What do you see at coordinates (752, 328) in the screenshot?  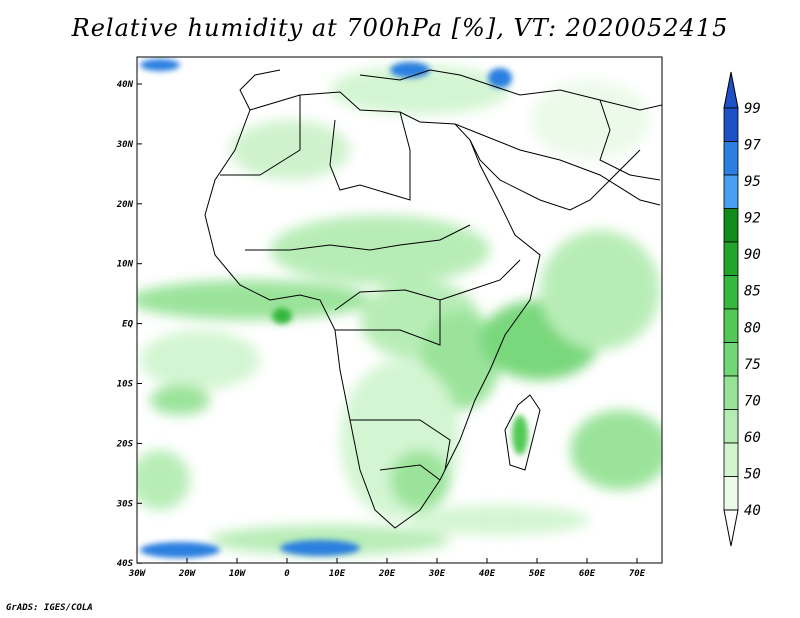 I see `colorbar-label: 80` at bounding box center [752, 328].